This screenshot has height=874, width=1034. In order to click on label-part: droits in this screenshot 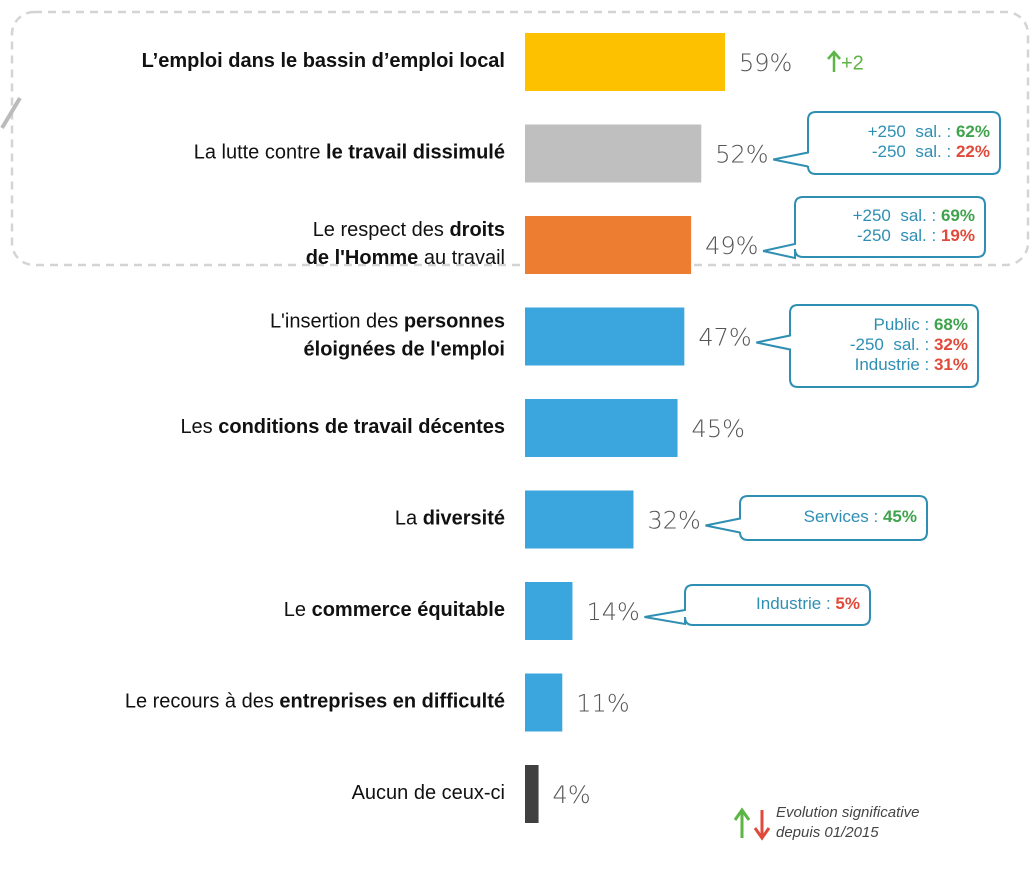, I will do `click(477, 230)`.